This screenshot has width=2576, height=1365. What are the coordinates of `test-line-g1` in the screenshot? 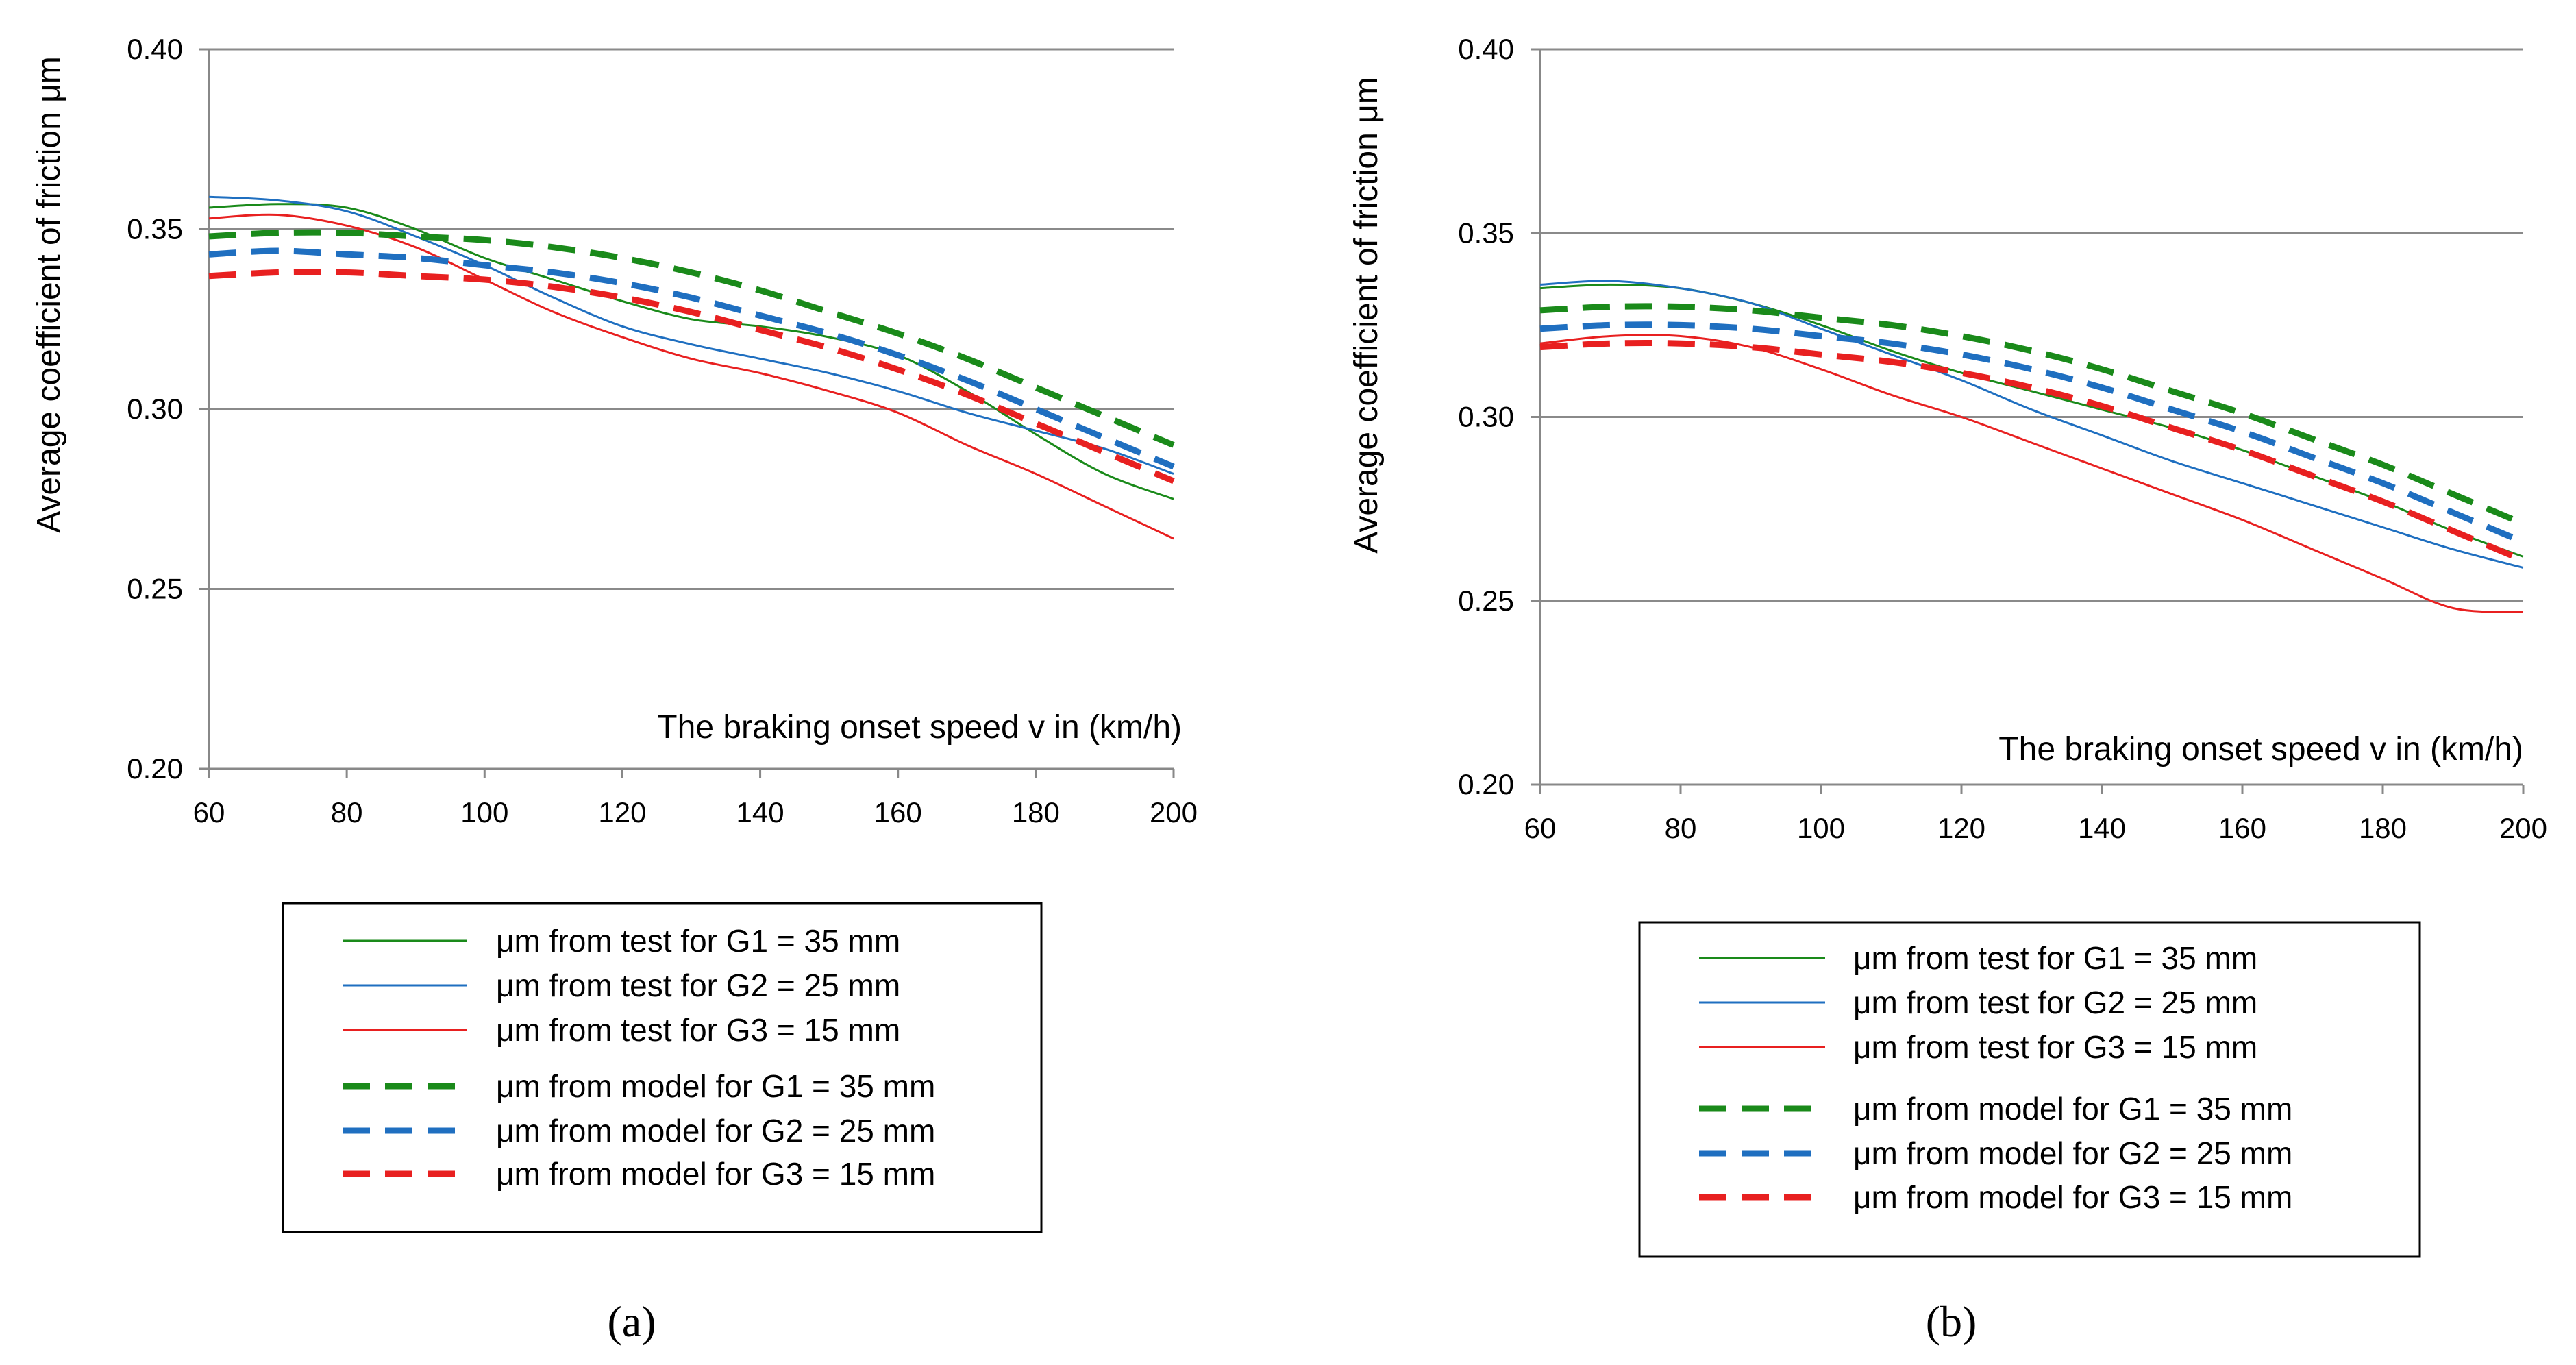 It's located at (691, 351).